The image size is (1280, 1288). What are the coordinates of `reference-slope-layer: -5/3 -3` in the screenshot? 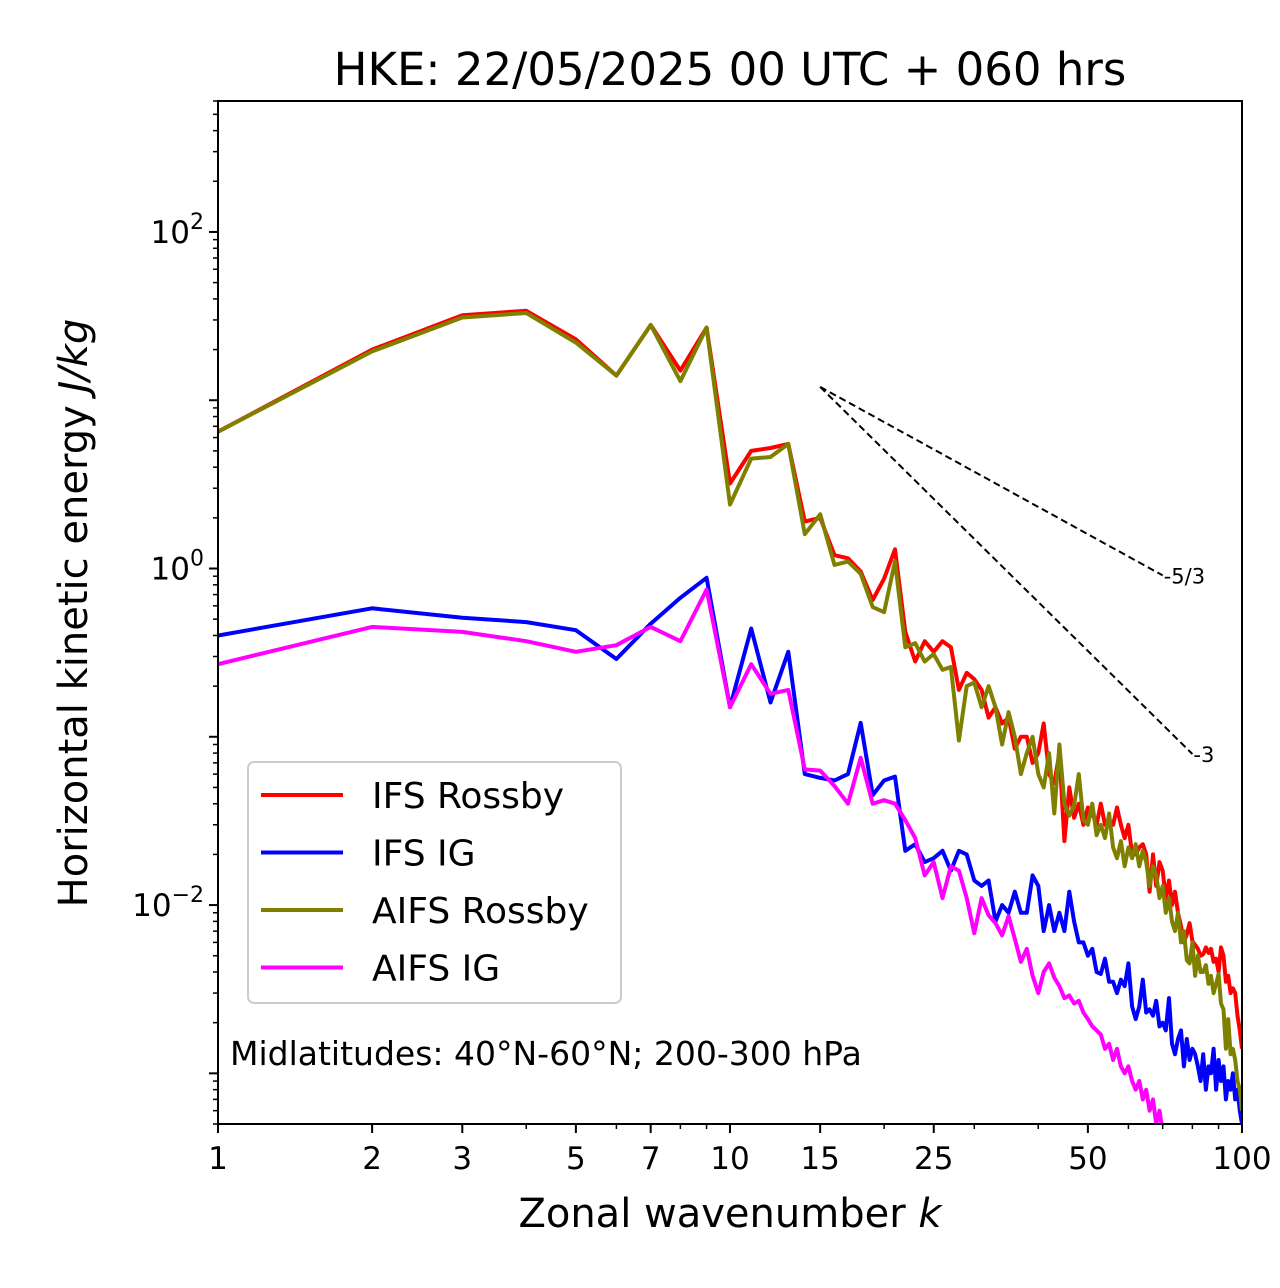 It's located at (1016, 576).